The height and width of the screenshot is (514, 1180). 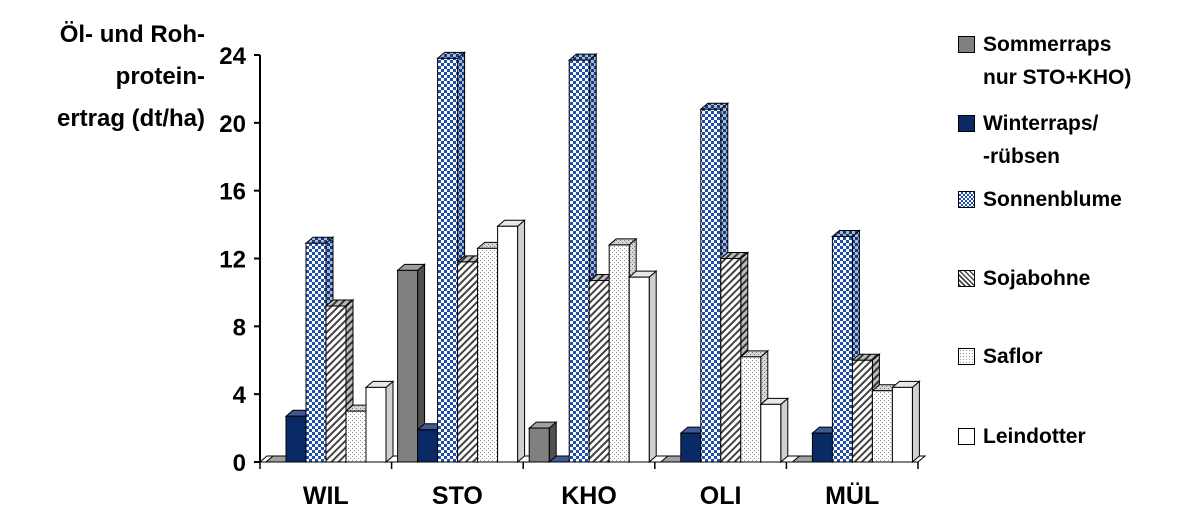 I want to click on legend-swatch-sojabohne, so click(x=966, y=278).